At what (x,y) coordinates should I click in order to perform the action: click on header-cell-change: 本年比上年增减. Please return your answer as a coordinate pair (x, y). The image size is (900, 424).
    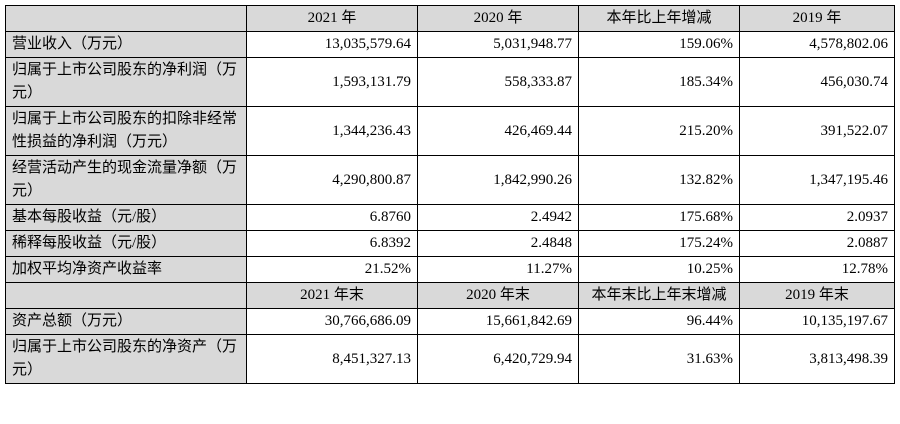
    Looking at the image, I should click on (659, 18).